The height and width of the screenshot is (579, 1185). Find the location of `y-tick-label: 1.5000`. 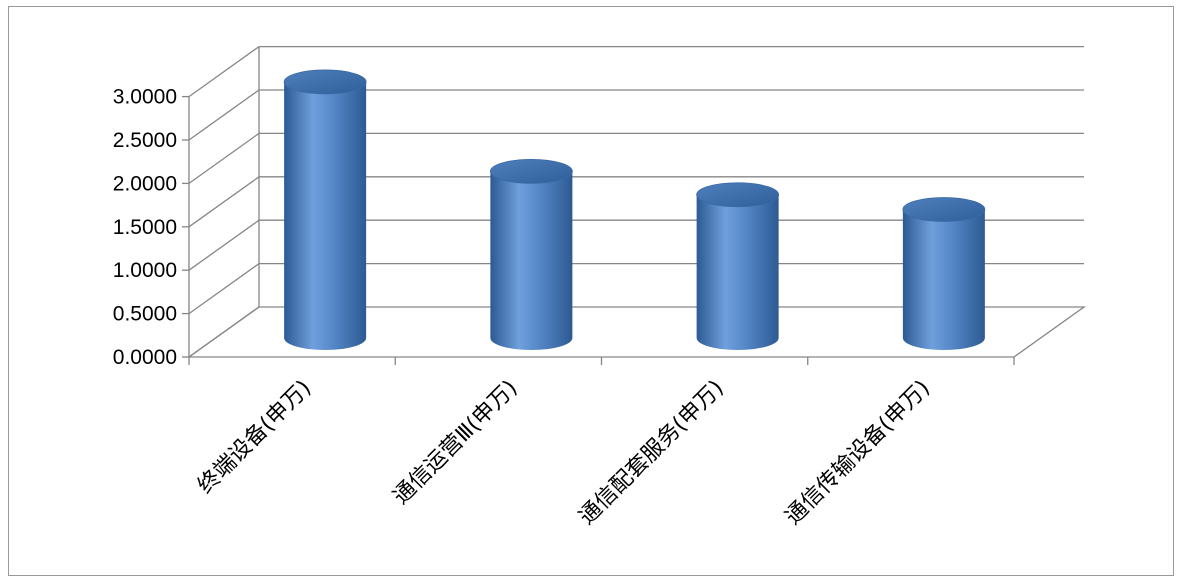

y-tick-label: 1.5000 is located at coordinates (145, 227).